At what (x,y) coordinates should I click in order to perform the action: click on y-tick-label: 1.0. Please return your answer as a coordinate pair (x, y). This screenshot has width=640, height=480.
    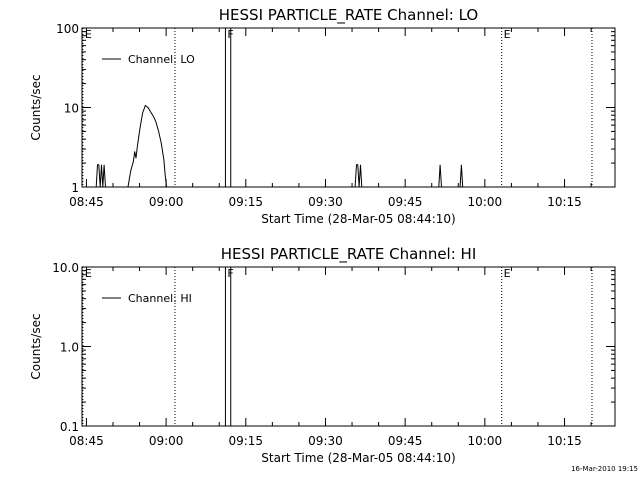
    Looking at the image, I should click on (69, 348).